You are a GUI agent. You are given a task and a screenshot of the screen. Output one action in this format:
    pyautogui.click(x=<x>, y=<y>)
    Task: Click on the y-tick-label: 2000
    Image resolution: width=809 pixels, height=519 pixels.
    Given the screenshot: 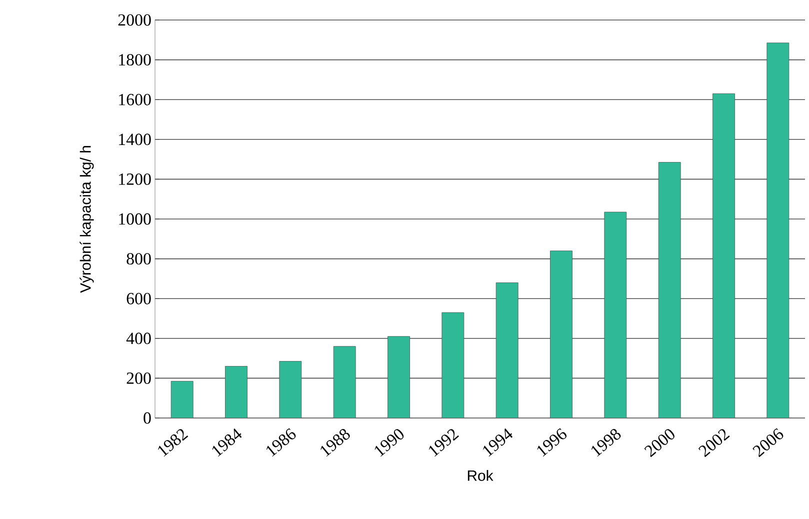 What is the action you would take?
    pyautogui.click(x=134, y=20)
    